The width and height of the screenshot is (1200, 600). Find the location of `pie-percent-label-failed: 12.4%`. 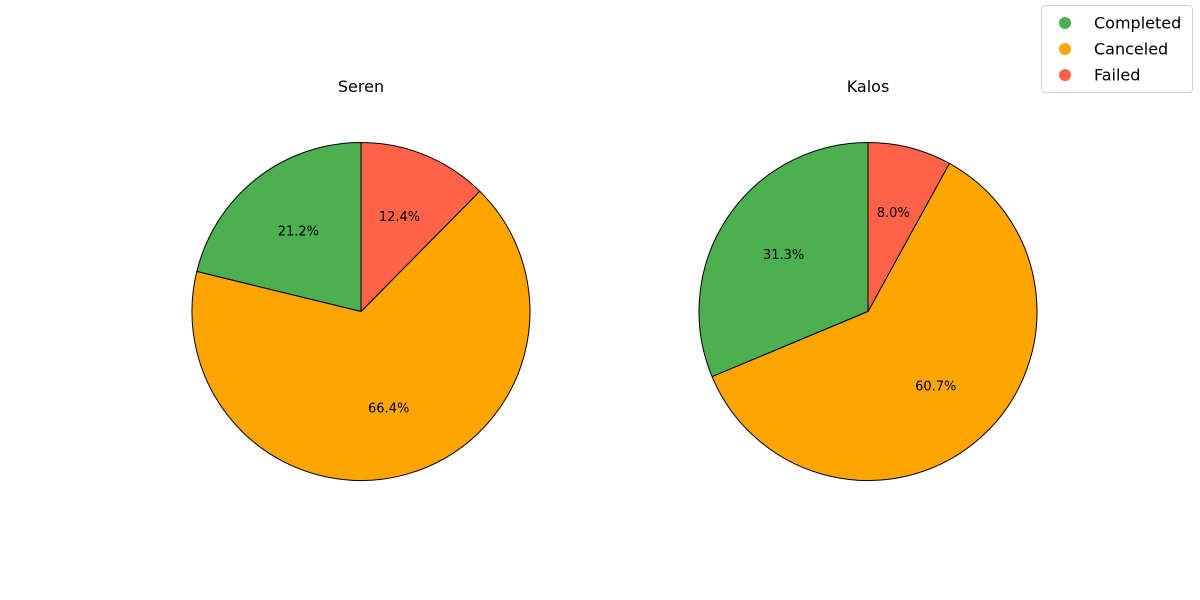

pie-percent-label-failed: 12.4% is located at coordinates (399, 217).